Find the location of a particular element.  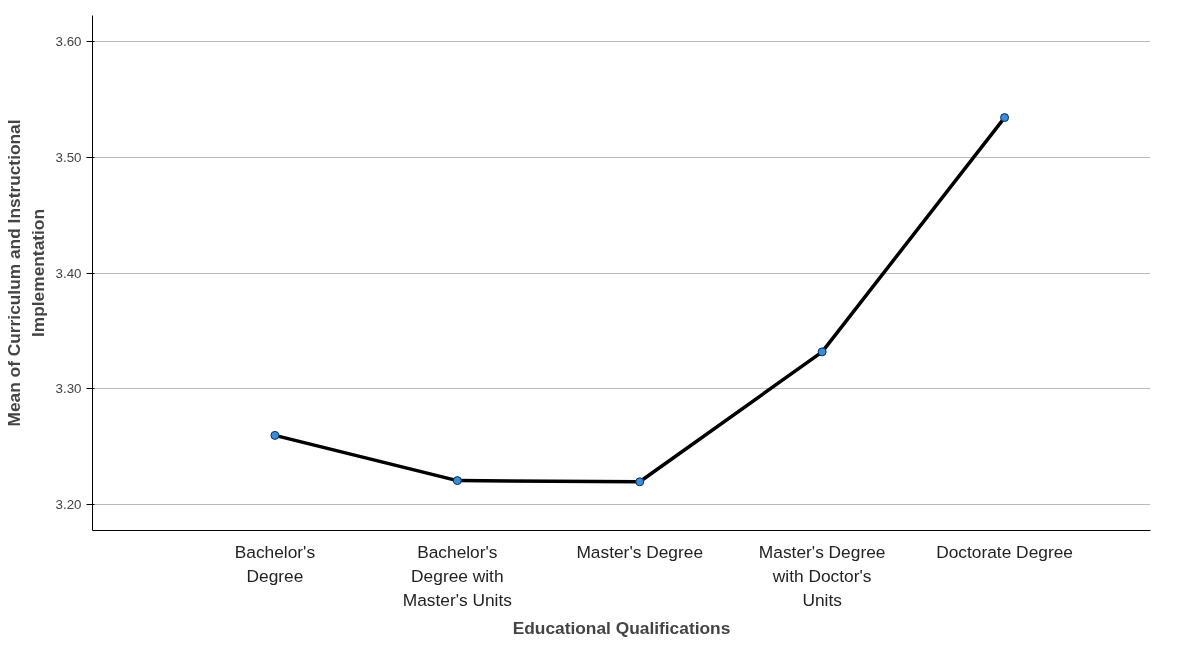

x-tick-label: Master's Degree is located at coordinates (640, 551).